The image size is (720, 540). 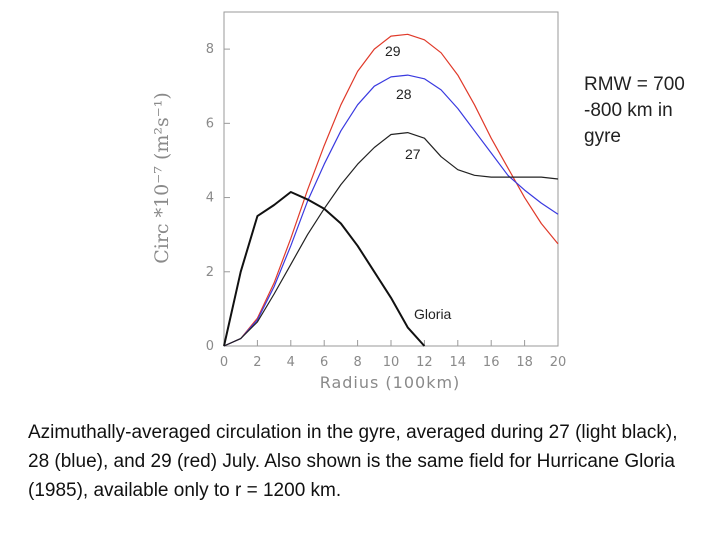 I want to click on x-tick-label: 14, so click(x=458, y=362).